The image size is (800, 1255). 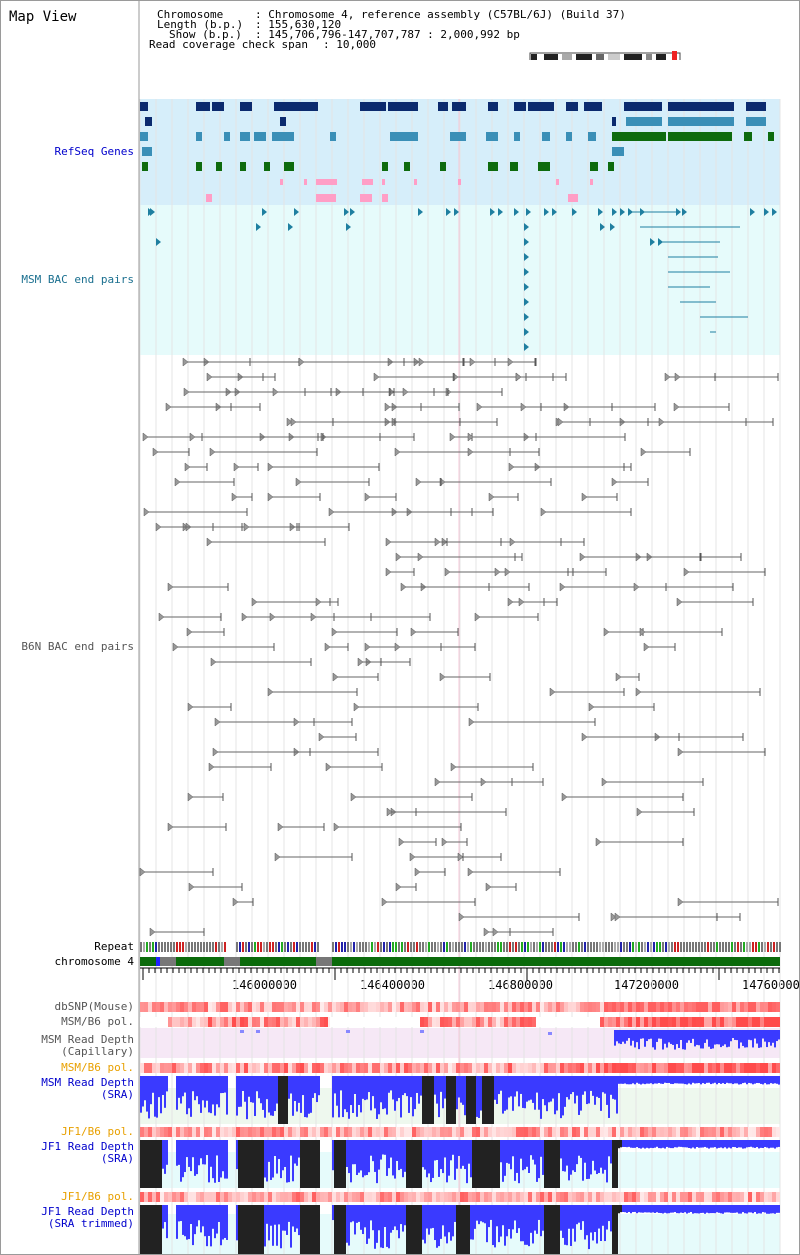 I want to click on track-label-chromosome: chromosome 4, so click(x=94, y=961).